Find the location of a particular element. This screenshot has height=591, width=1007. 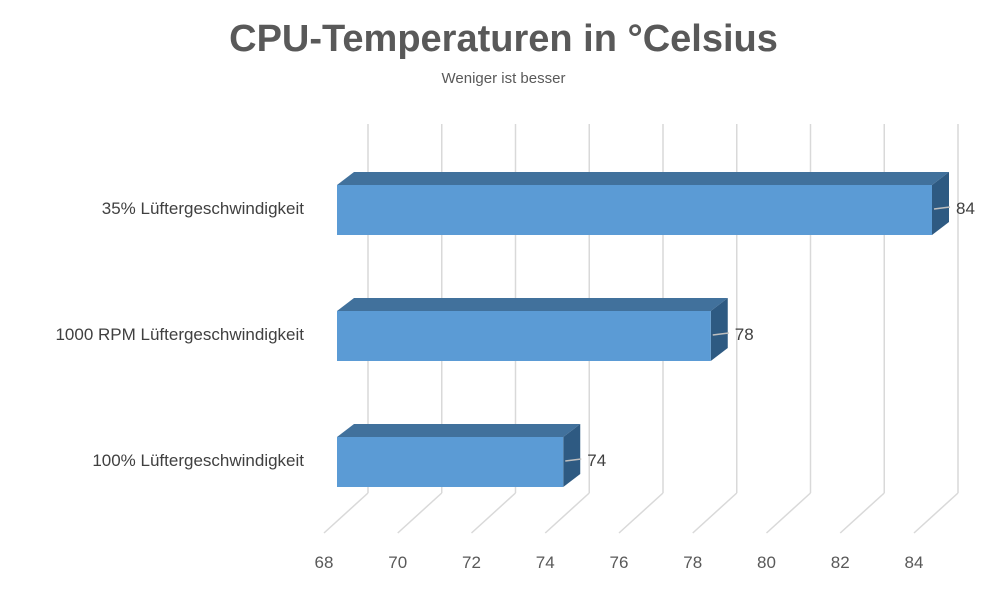

category-label: 100% Lüftergeschwindigkeit is located at coordinates (198, 460).